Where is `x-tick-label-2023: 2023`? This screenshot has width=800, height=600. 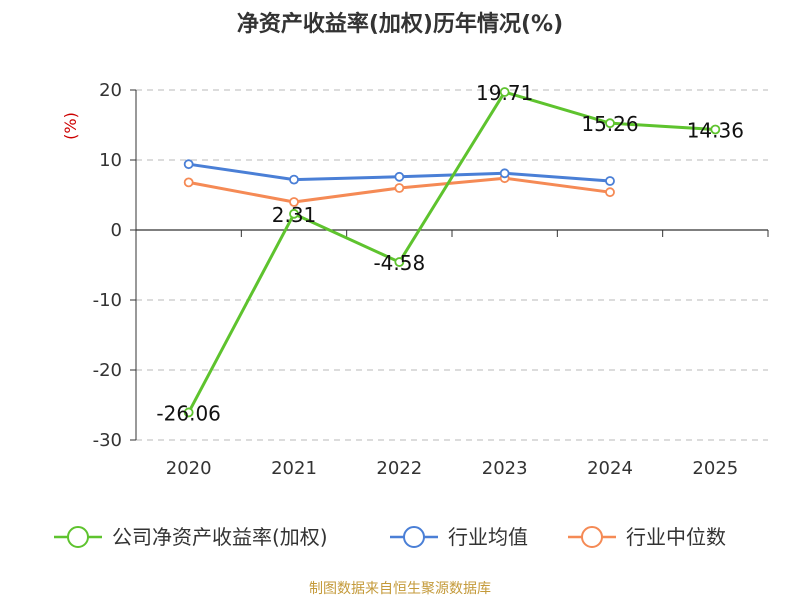
x-tick-label-2023: 2023 is located at coordinates (505, 468).